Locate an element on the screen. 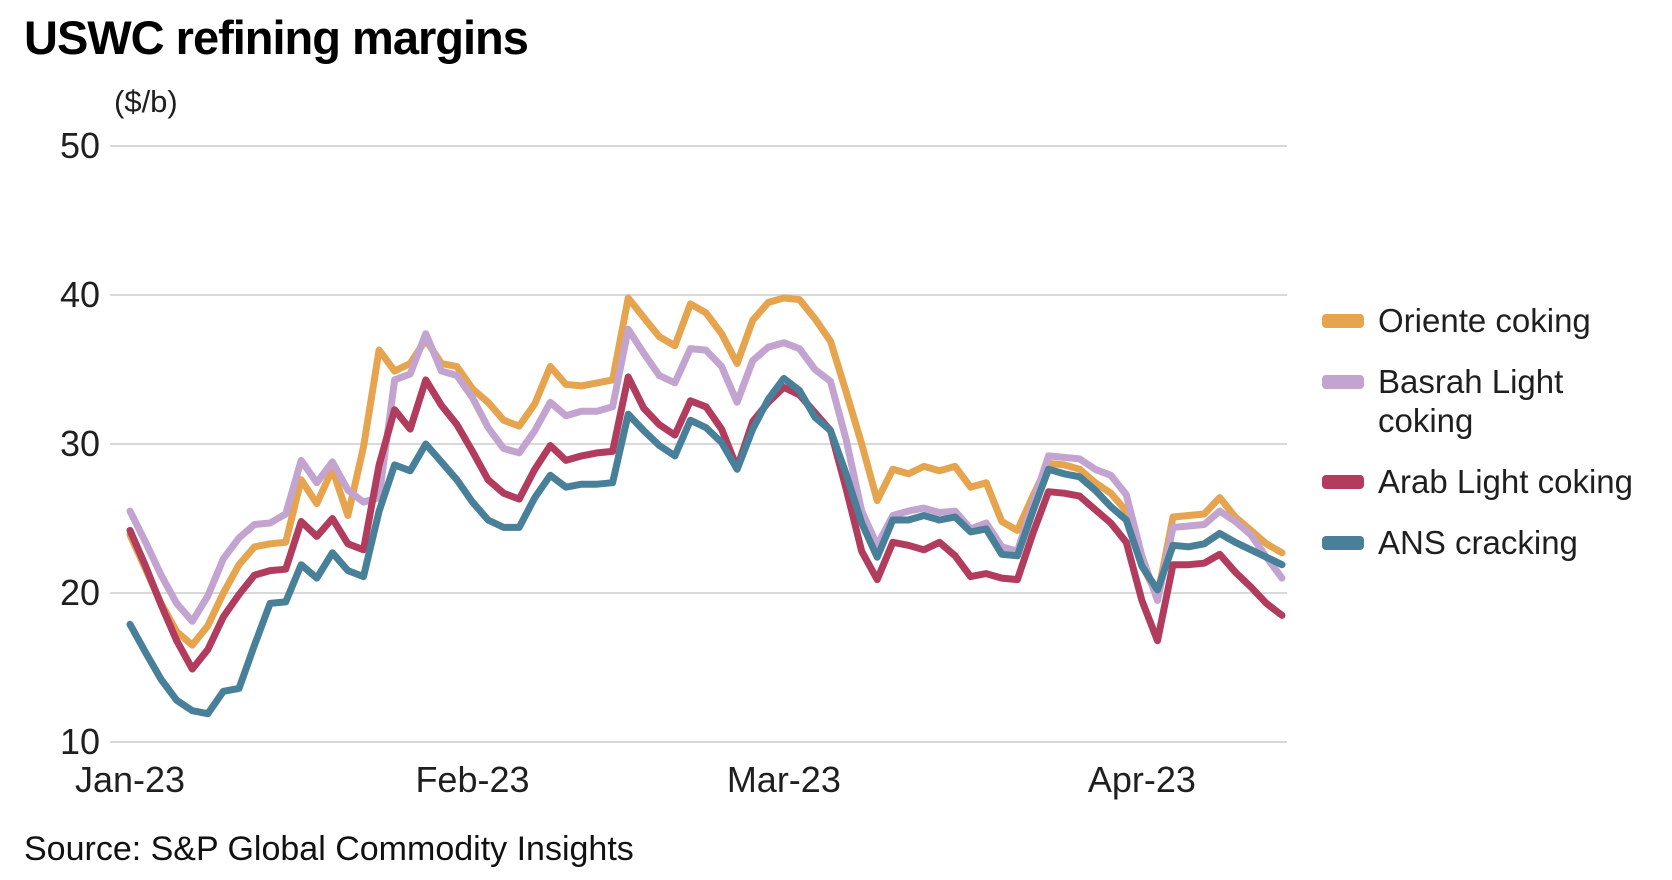 This screenshot has height=880, width=1672. x-tick-label: Mar-23 is located at coordinates (783, 779).